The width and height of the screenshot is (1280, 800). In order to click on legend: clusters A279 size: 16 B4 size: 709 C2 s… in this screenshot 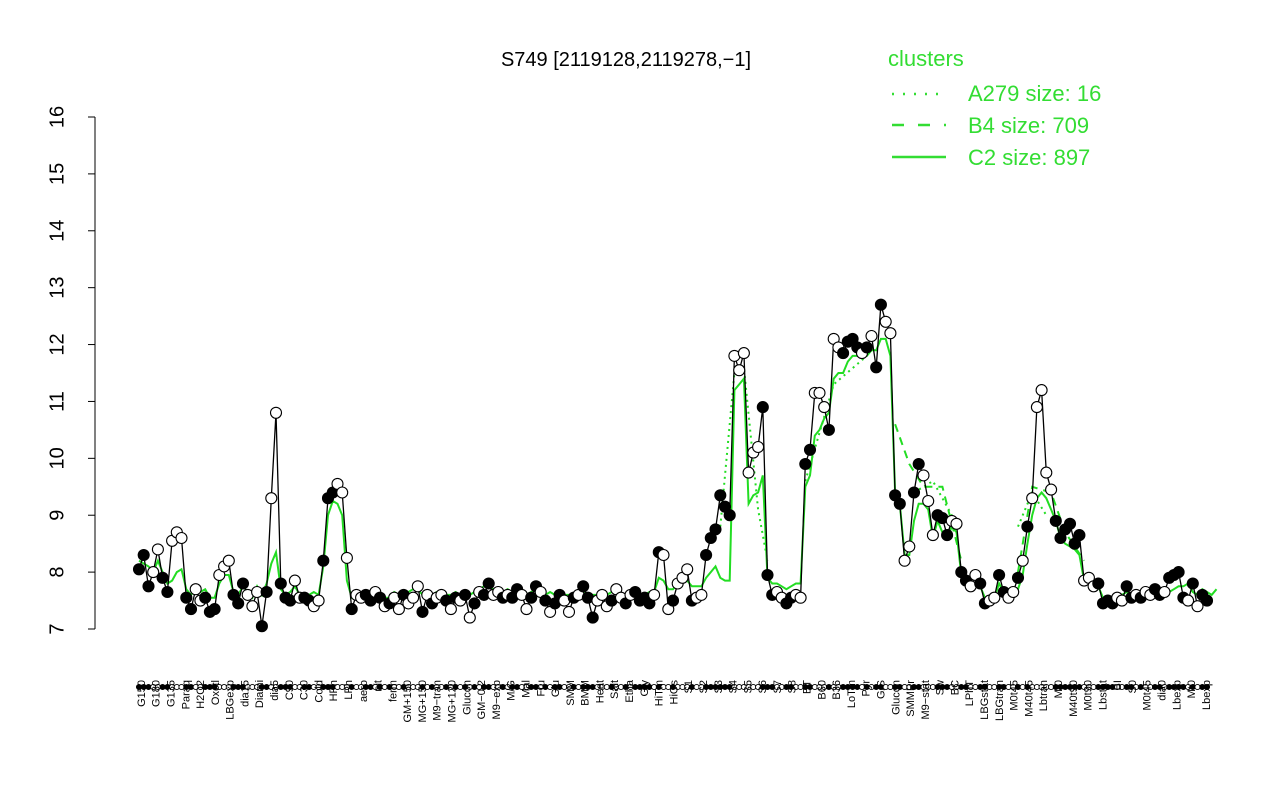, I will do `click(994, 108)`.